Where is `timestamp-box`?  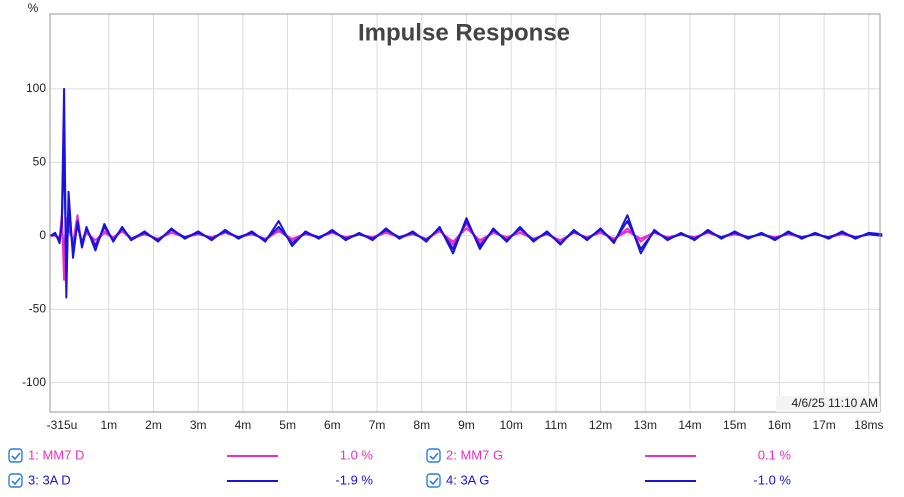
timestamp-box is located at coordinates (828, 404).